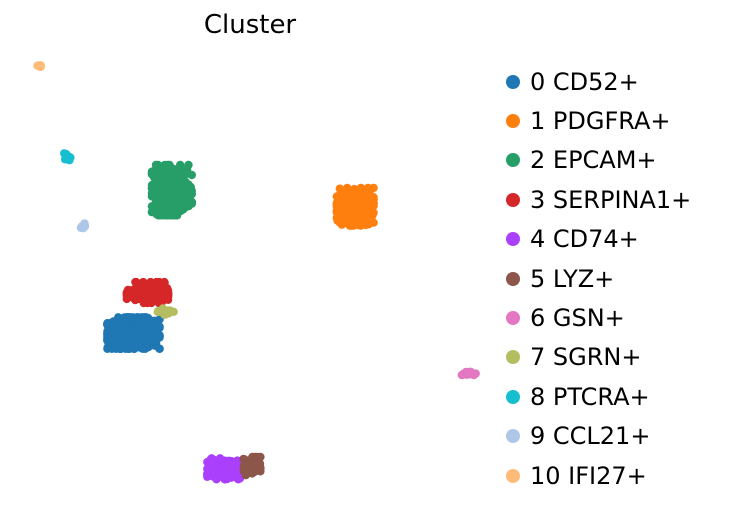 The image size is (737, 520). I want to click on chart-title: Cluster, so click(250, 25).